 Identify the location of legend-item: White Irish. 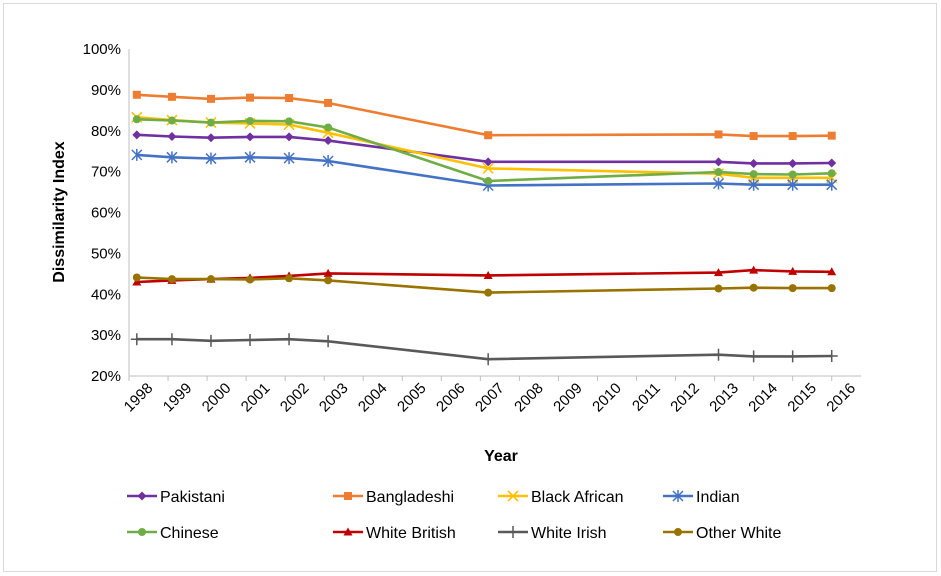
(552, 533).